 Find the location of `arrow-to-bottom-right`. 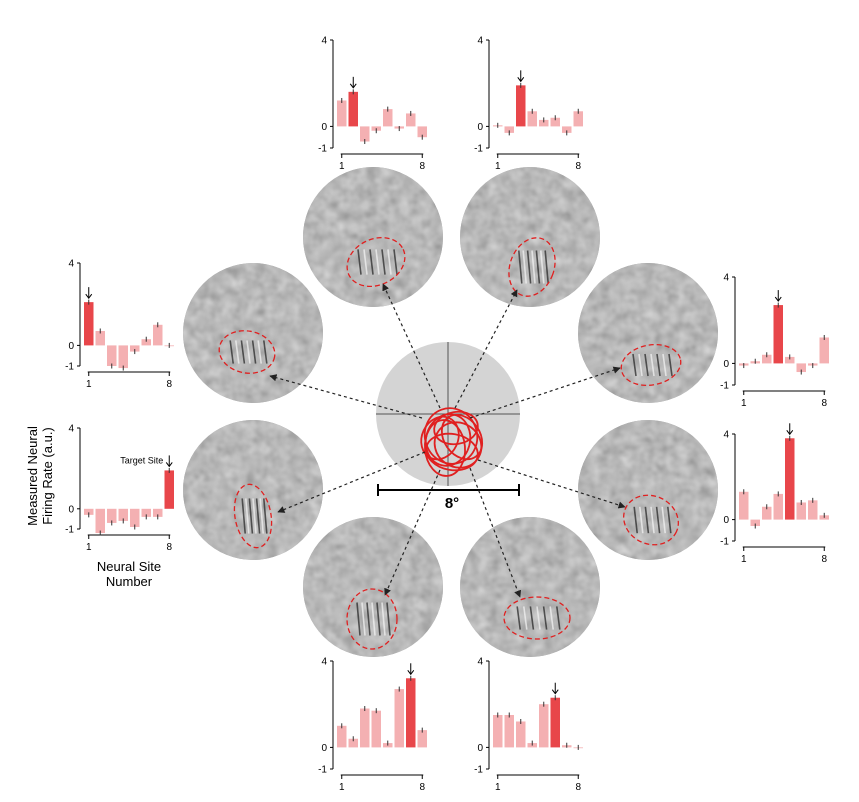

arrow-to-bottom-right is located at coordinates (495, 532).